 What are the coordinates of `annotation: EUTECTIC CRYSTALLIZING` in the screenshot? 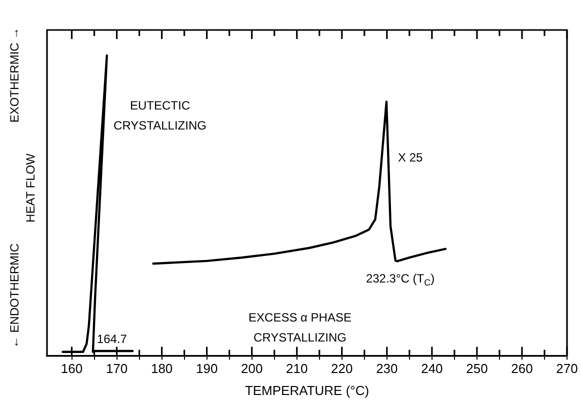 It's located at (160, 115).